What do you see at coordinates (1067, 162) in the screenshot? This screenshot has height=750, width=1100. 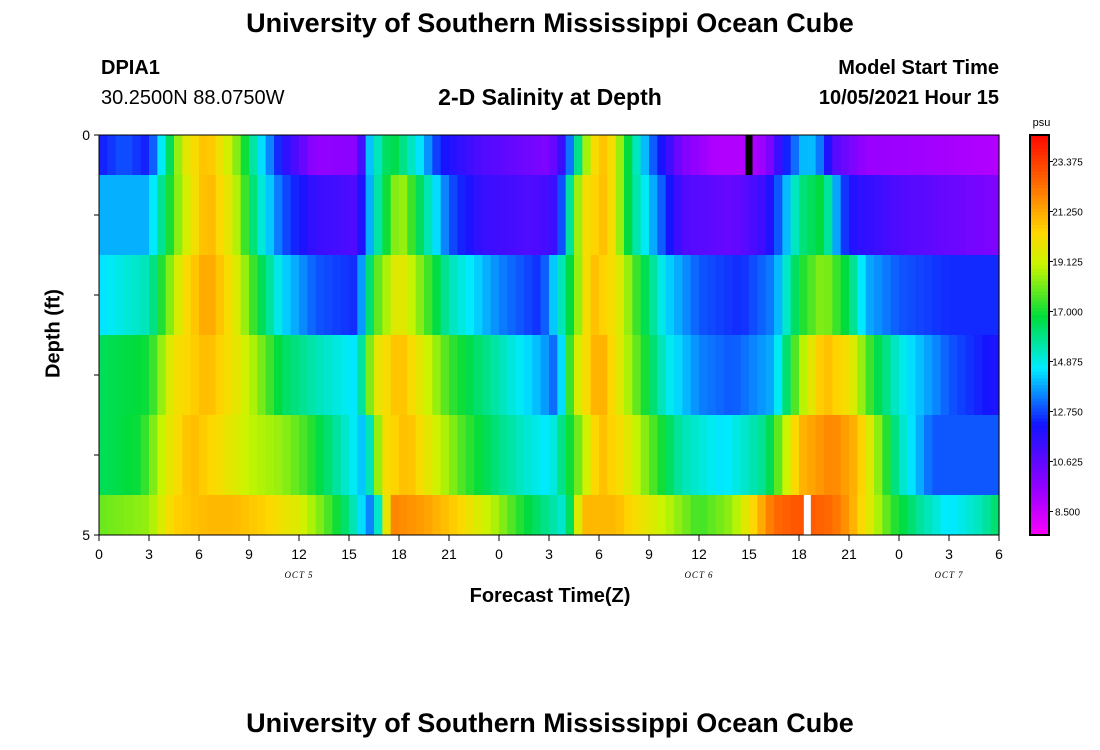 I see `colorbar-tick-label: 23.375` at bounding box center [1067, 162].